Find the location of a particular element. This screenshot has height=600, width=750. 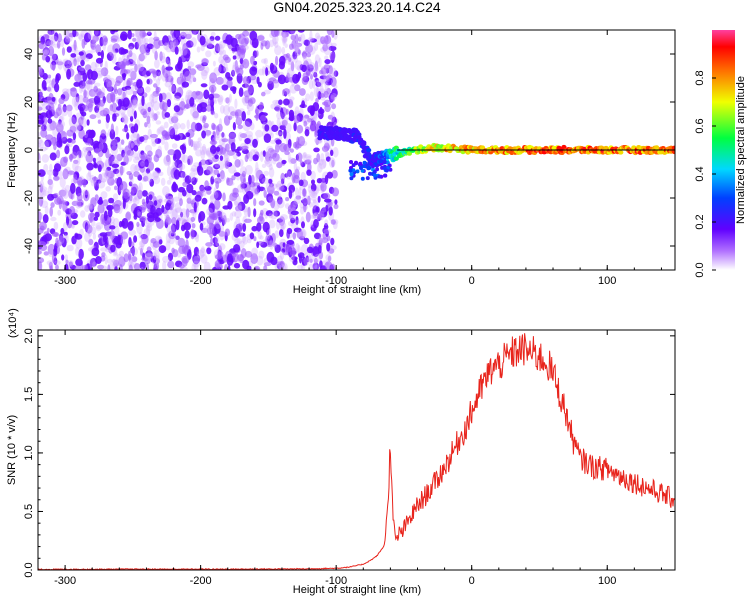

spectrogram-x-axis-title: Height of straight line (km) is located at coordinates (357, 290).